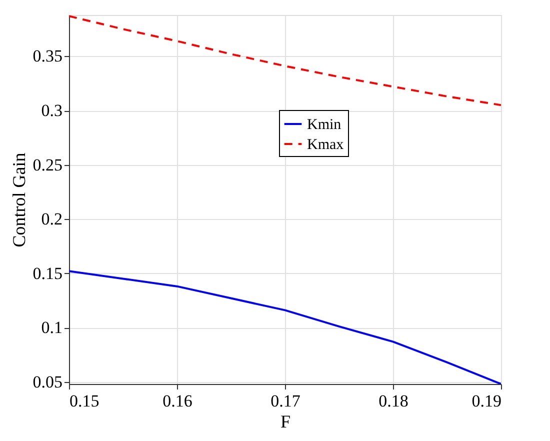  Describe the element at coordinates (487, 401) in the screenshot. I see `x-tick-label: 0.19` at that location.